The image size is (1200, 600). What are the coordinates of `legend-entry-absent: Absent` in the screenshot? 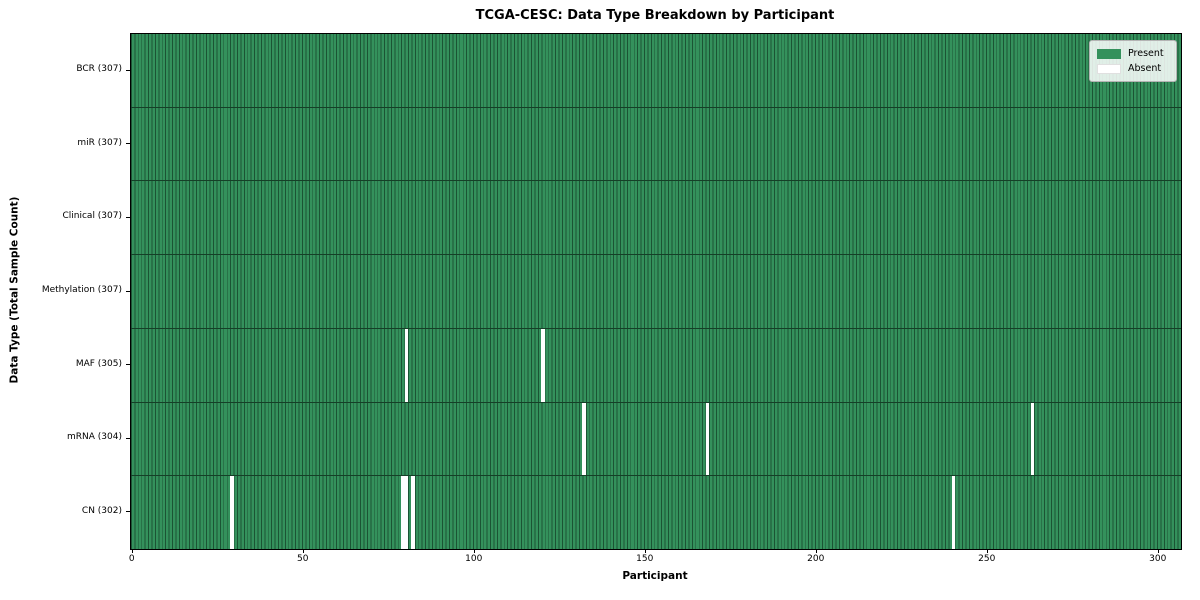 It's located at (1133, 68).